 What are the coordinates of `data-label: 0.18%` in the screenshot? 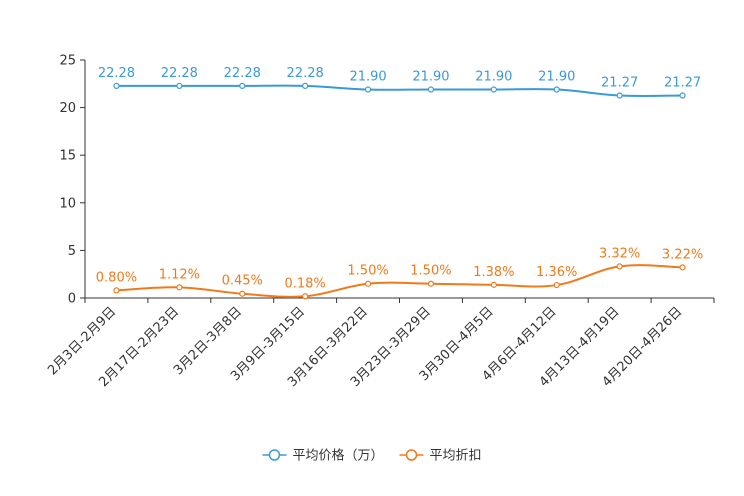 It's located at (304, 283).